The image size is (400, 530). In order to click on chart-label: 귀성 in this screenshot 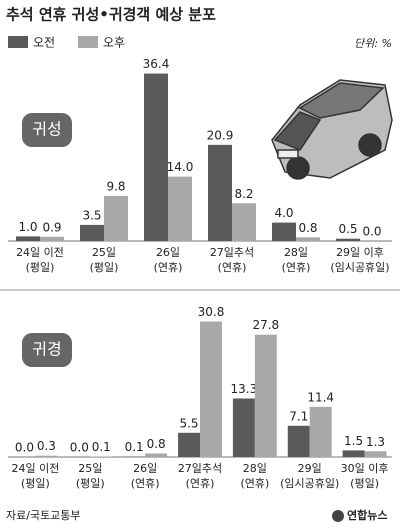, I will do `click(46, 129)`.